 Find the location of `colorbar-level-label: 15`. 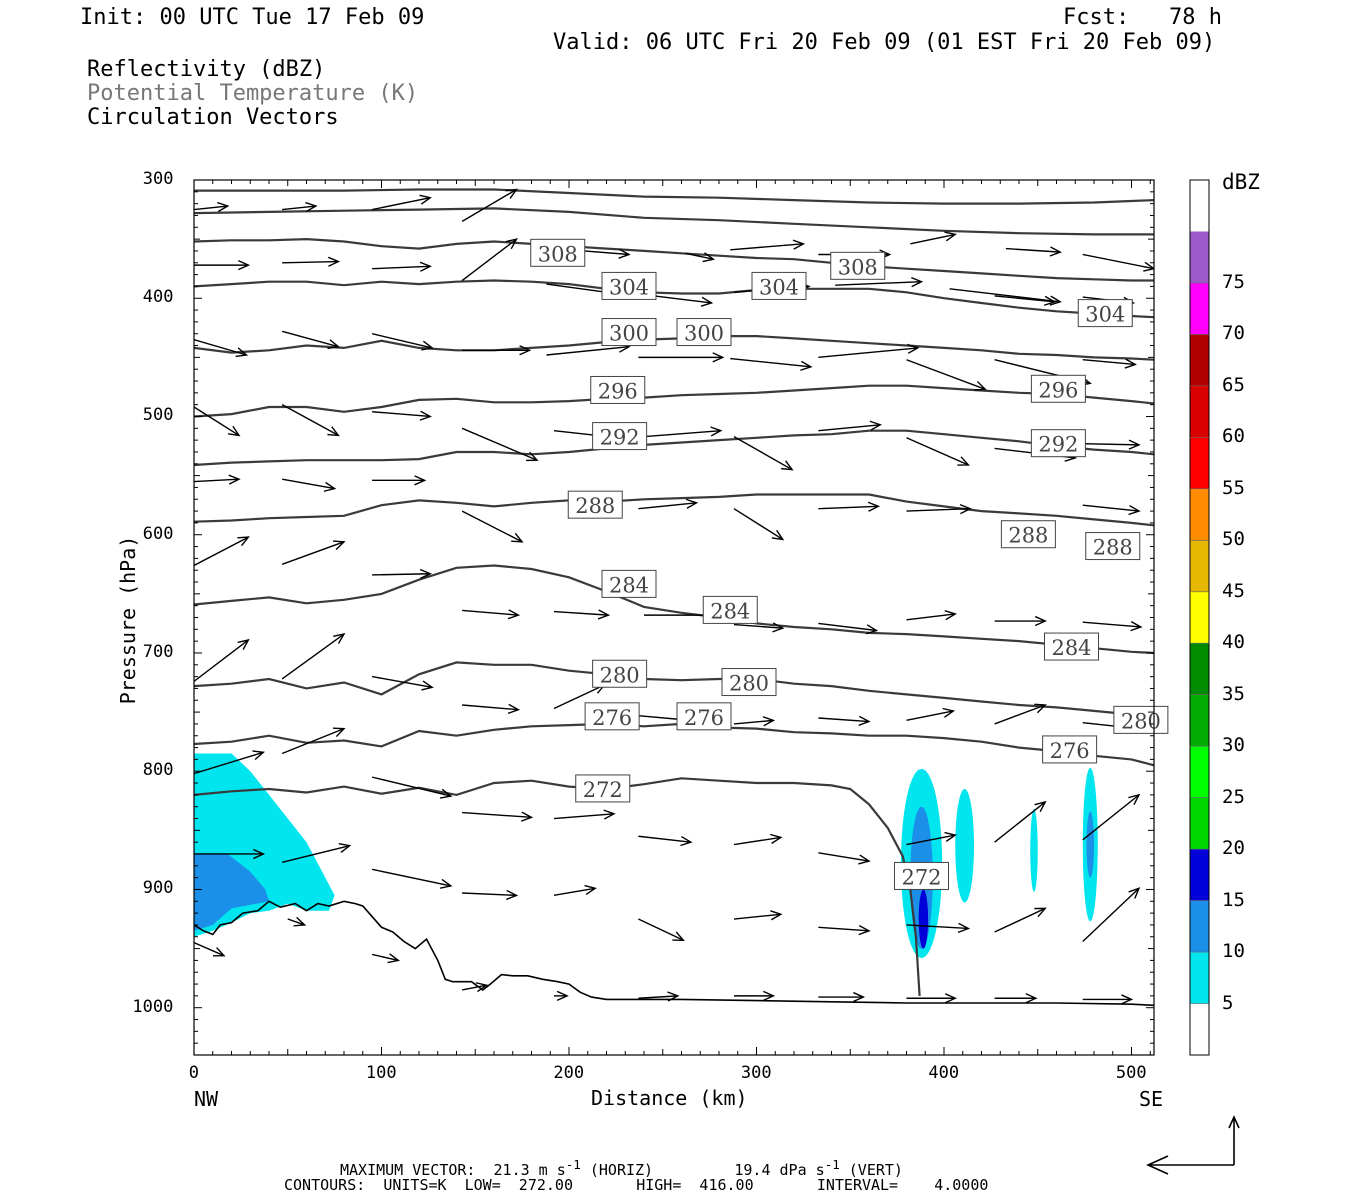

colorbar-level-label: 15 is located at coordinates (1233, 899).